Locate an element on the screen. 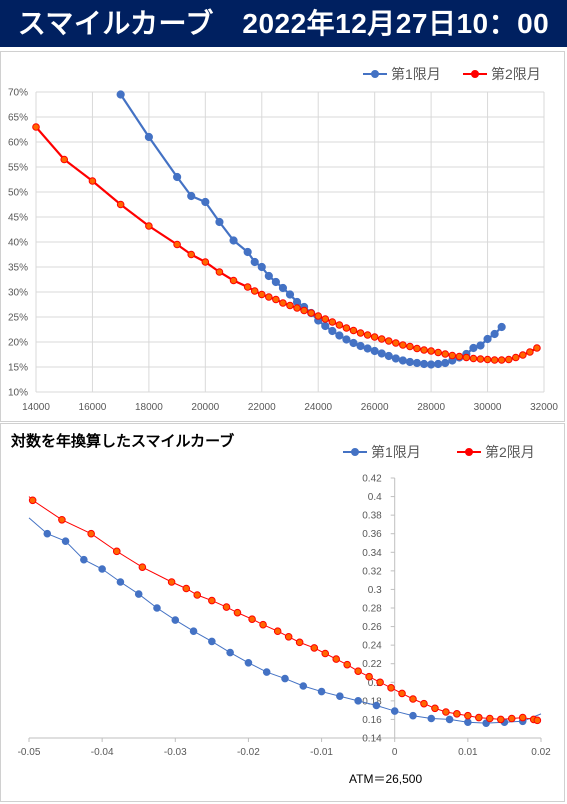 The width and height of the screenshot is (567, 804). legend-label: 第1限月 is located at coordinates (396, 452).